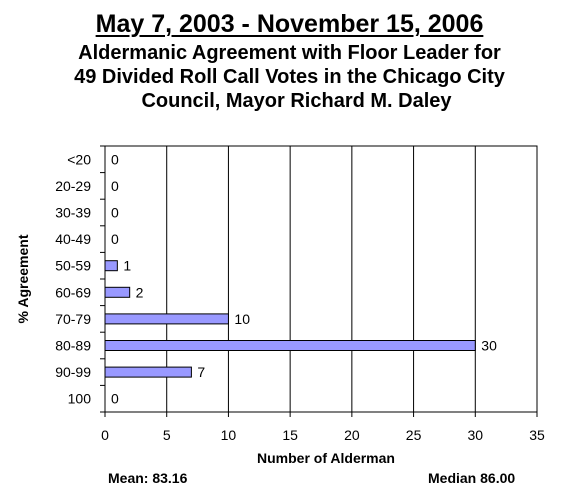  I want to click on y-axis-title: % Agreement, so click(23, 278).